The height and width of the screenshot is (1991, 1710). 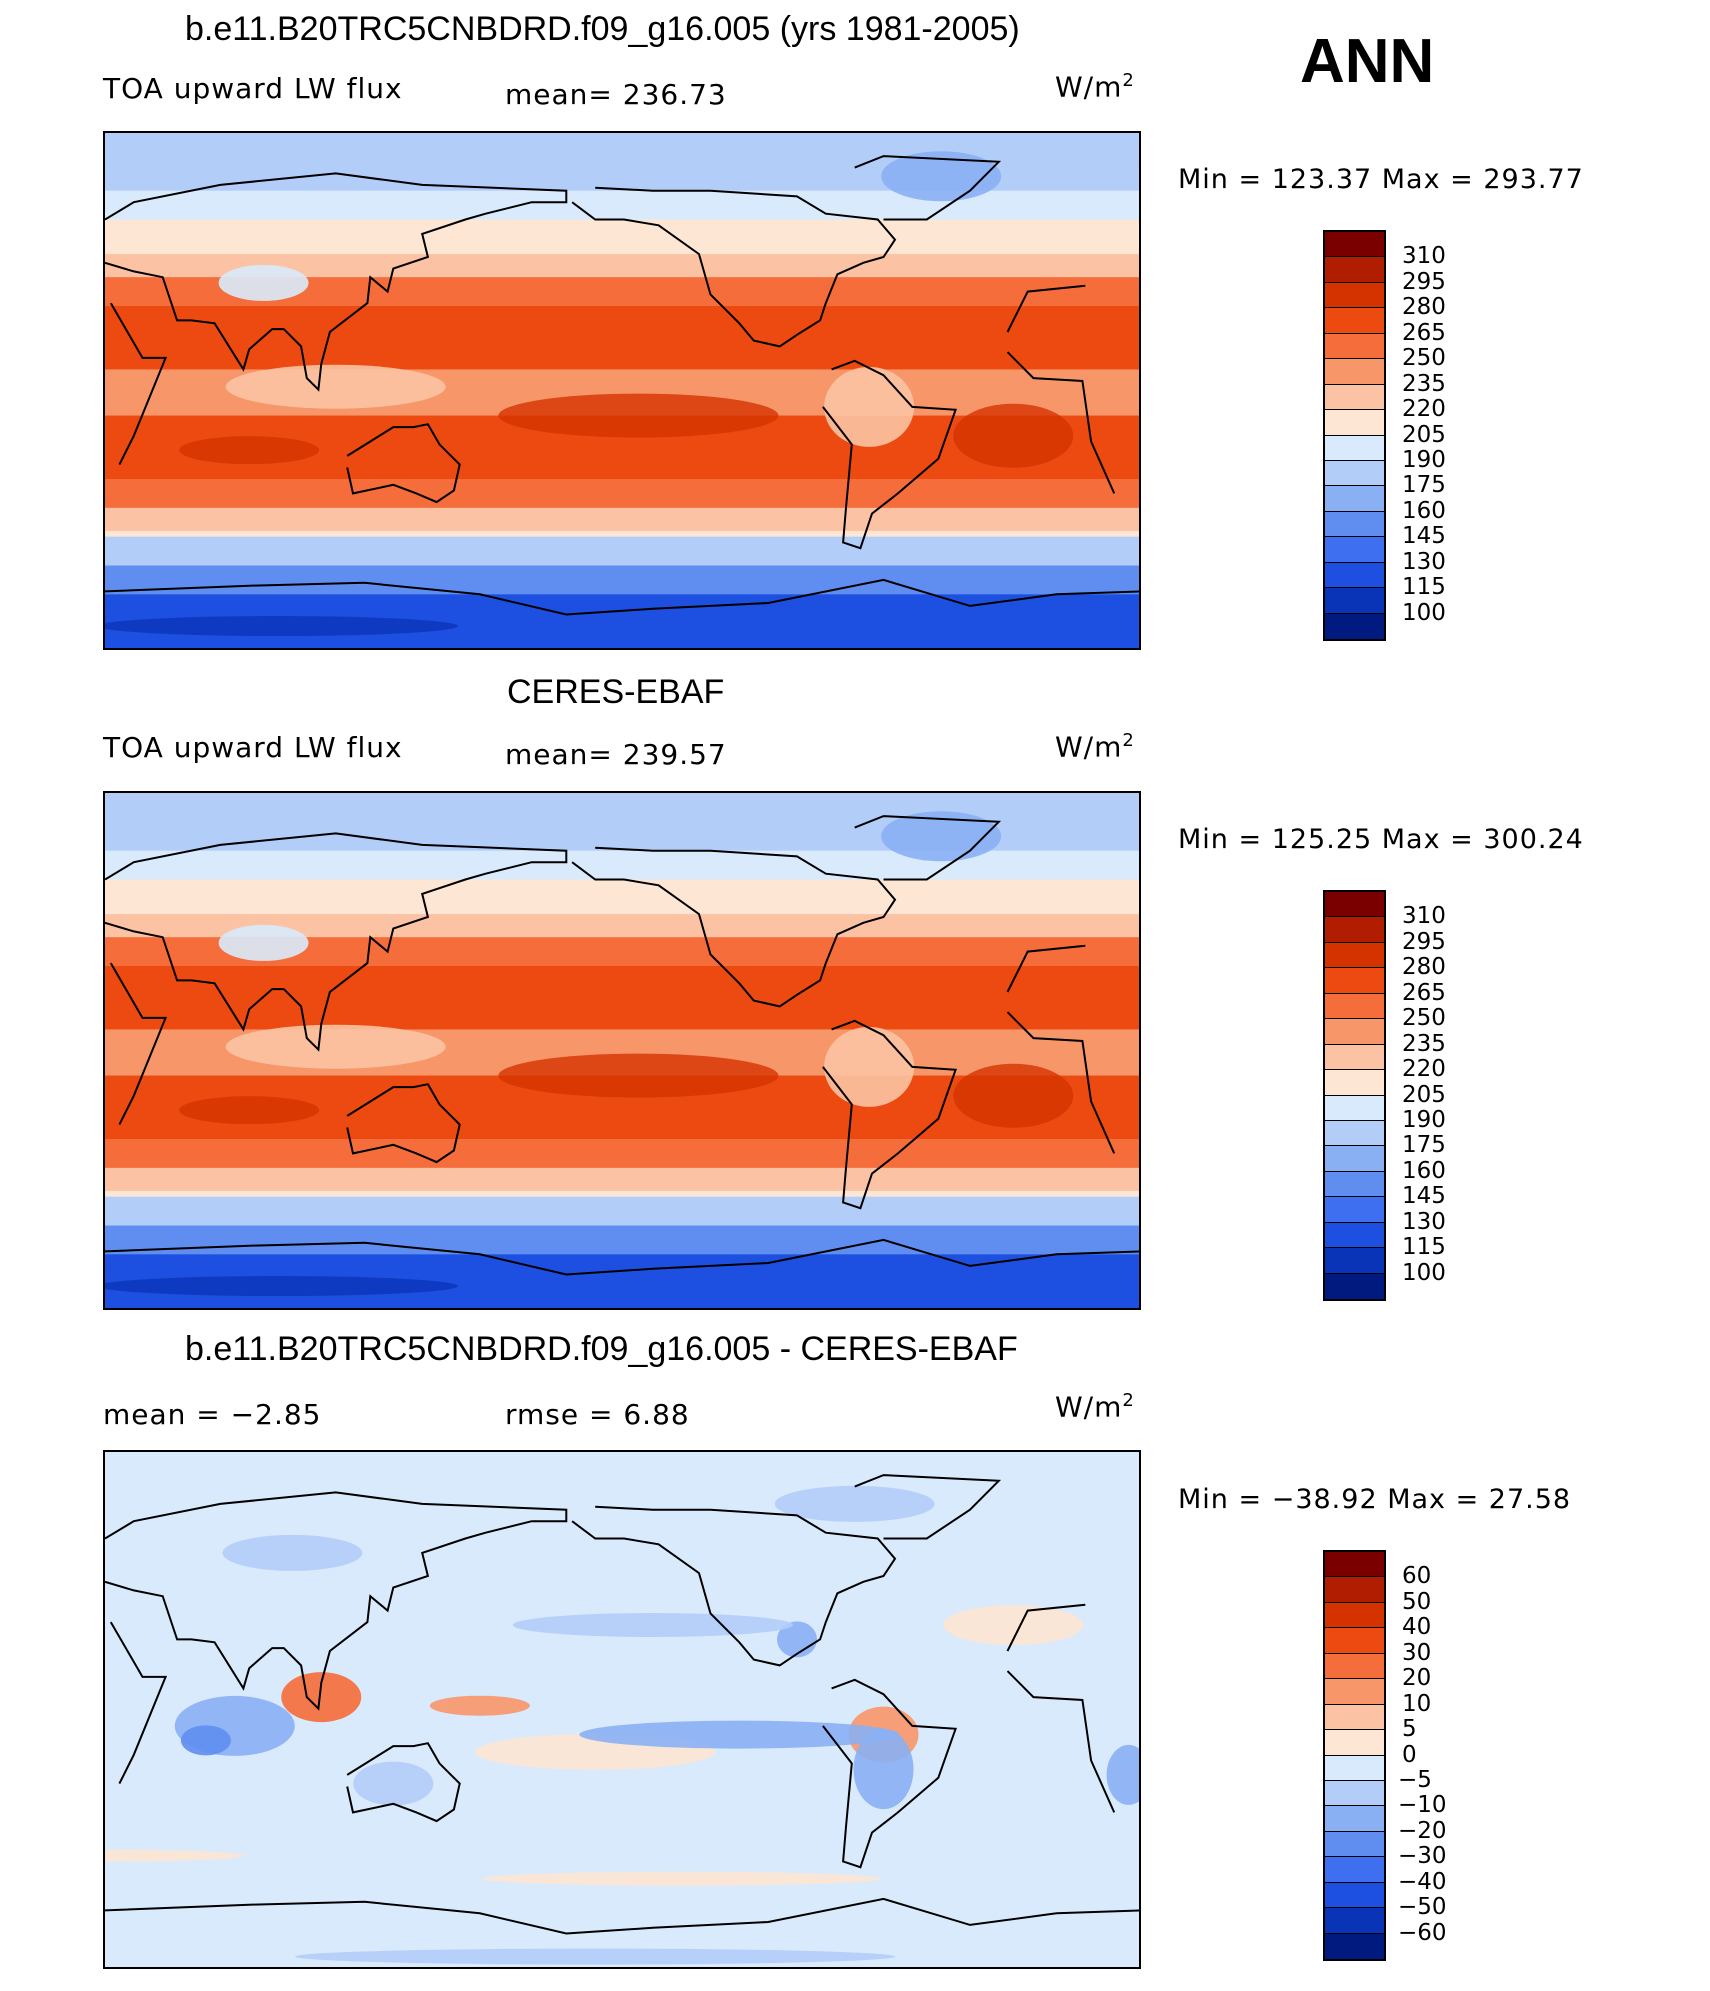 I want to click on colorbar-tick-label: 190, so click(x=1424, y=459).